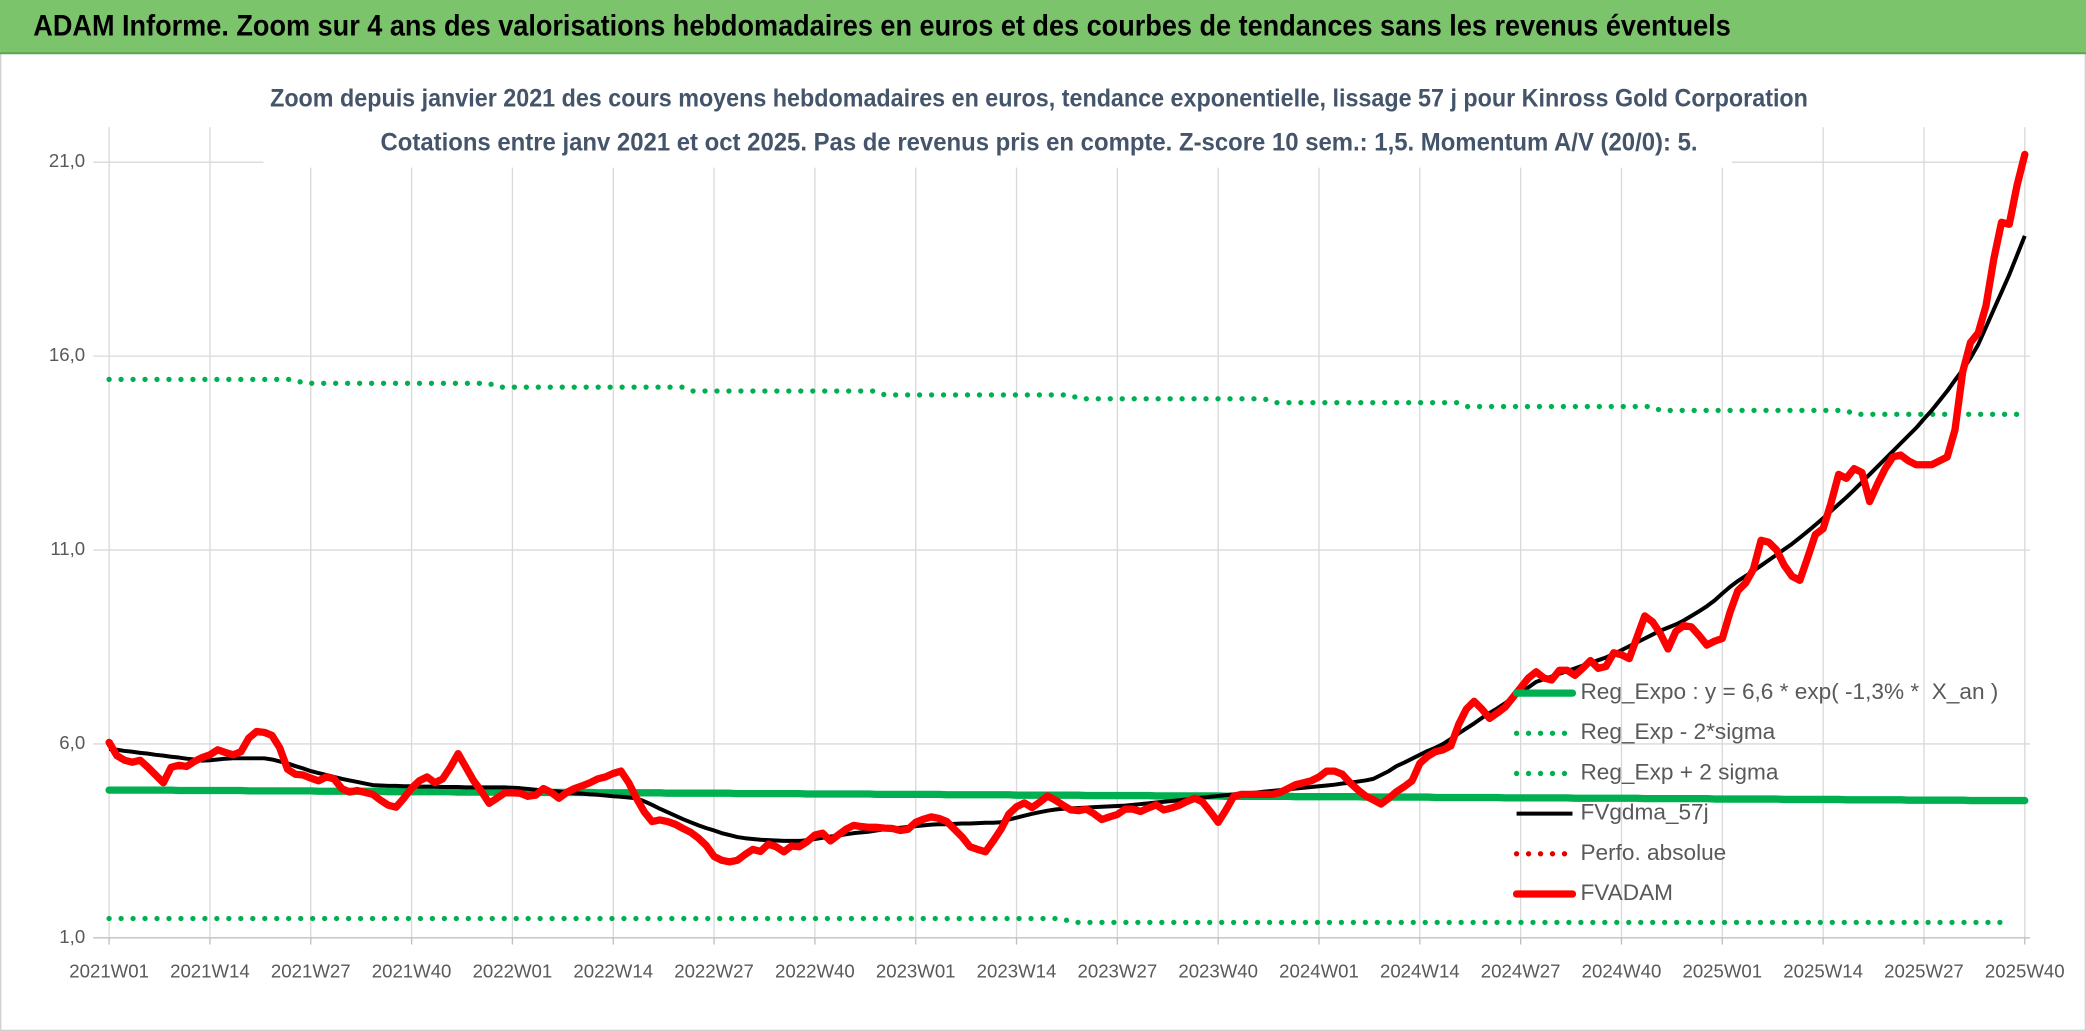 The height and width of the screenshot is (1031, 2086). What do you see at coordinates (1823, 970) in the screenshot?
I see `x-tick-label: 2025W14` at bounding box center [1823, 970].